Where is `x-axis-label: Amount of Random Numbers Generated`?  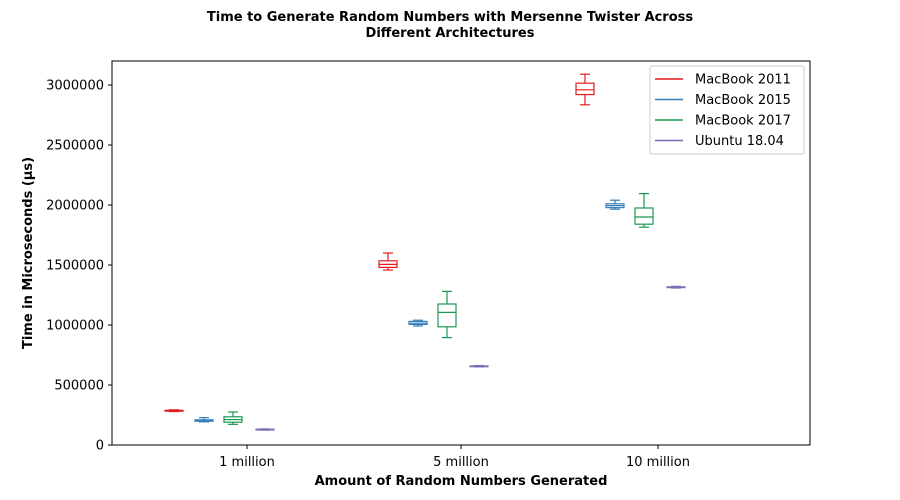 x-axis-label: Amount of Random Numbers Generated is located at coordinates (461, 481).